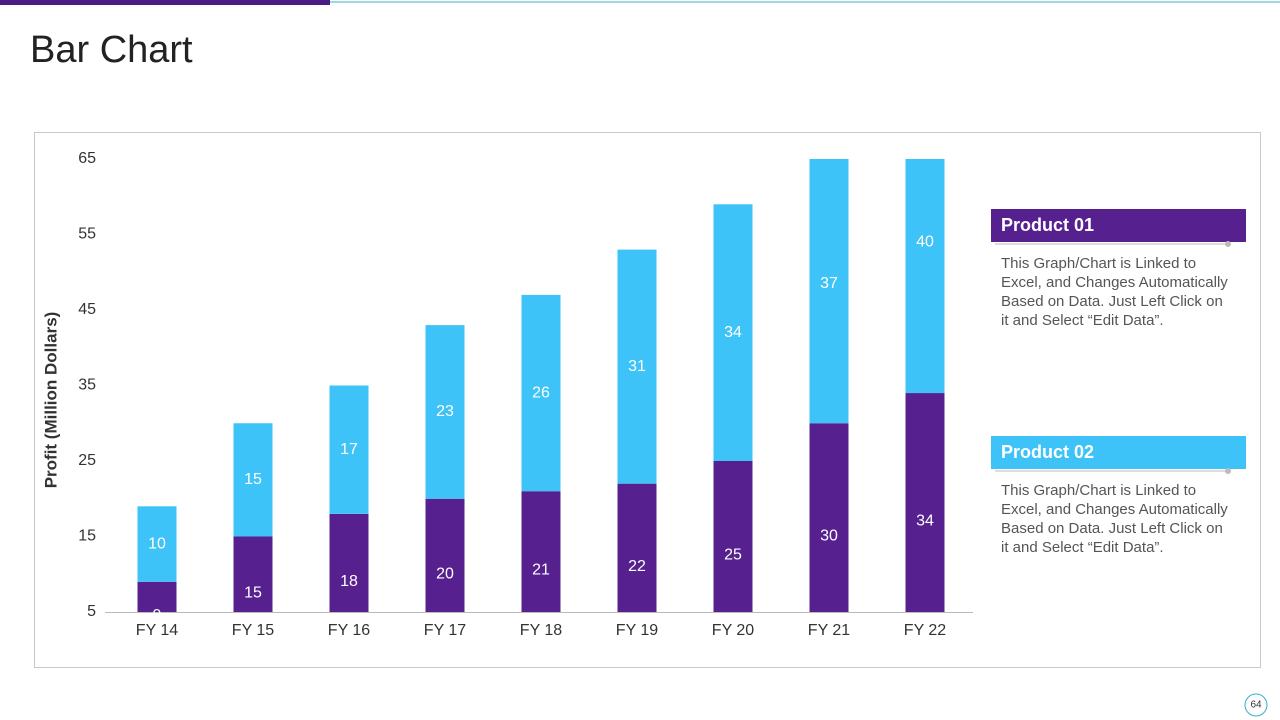  What do you see at coordinates (541, 630) in the screenshot?
I see `x-tick-label: FY 18` at bounding box center [541, 630].